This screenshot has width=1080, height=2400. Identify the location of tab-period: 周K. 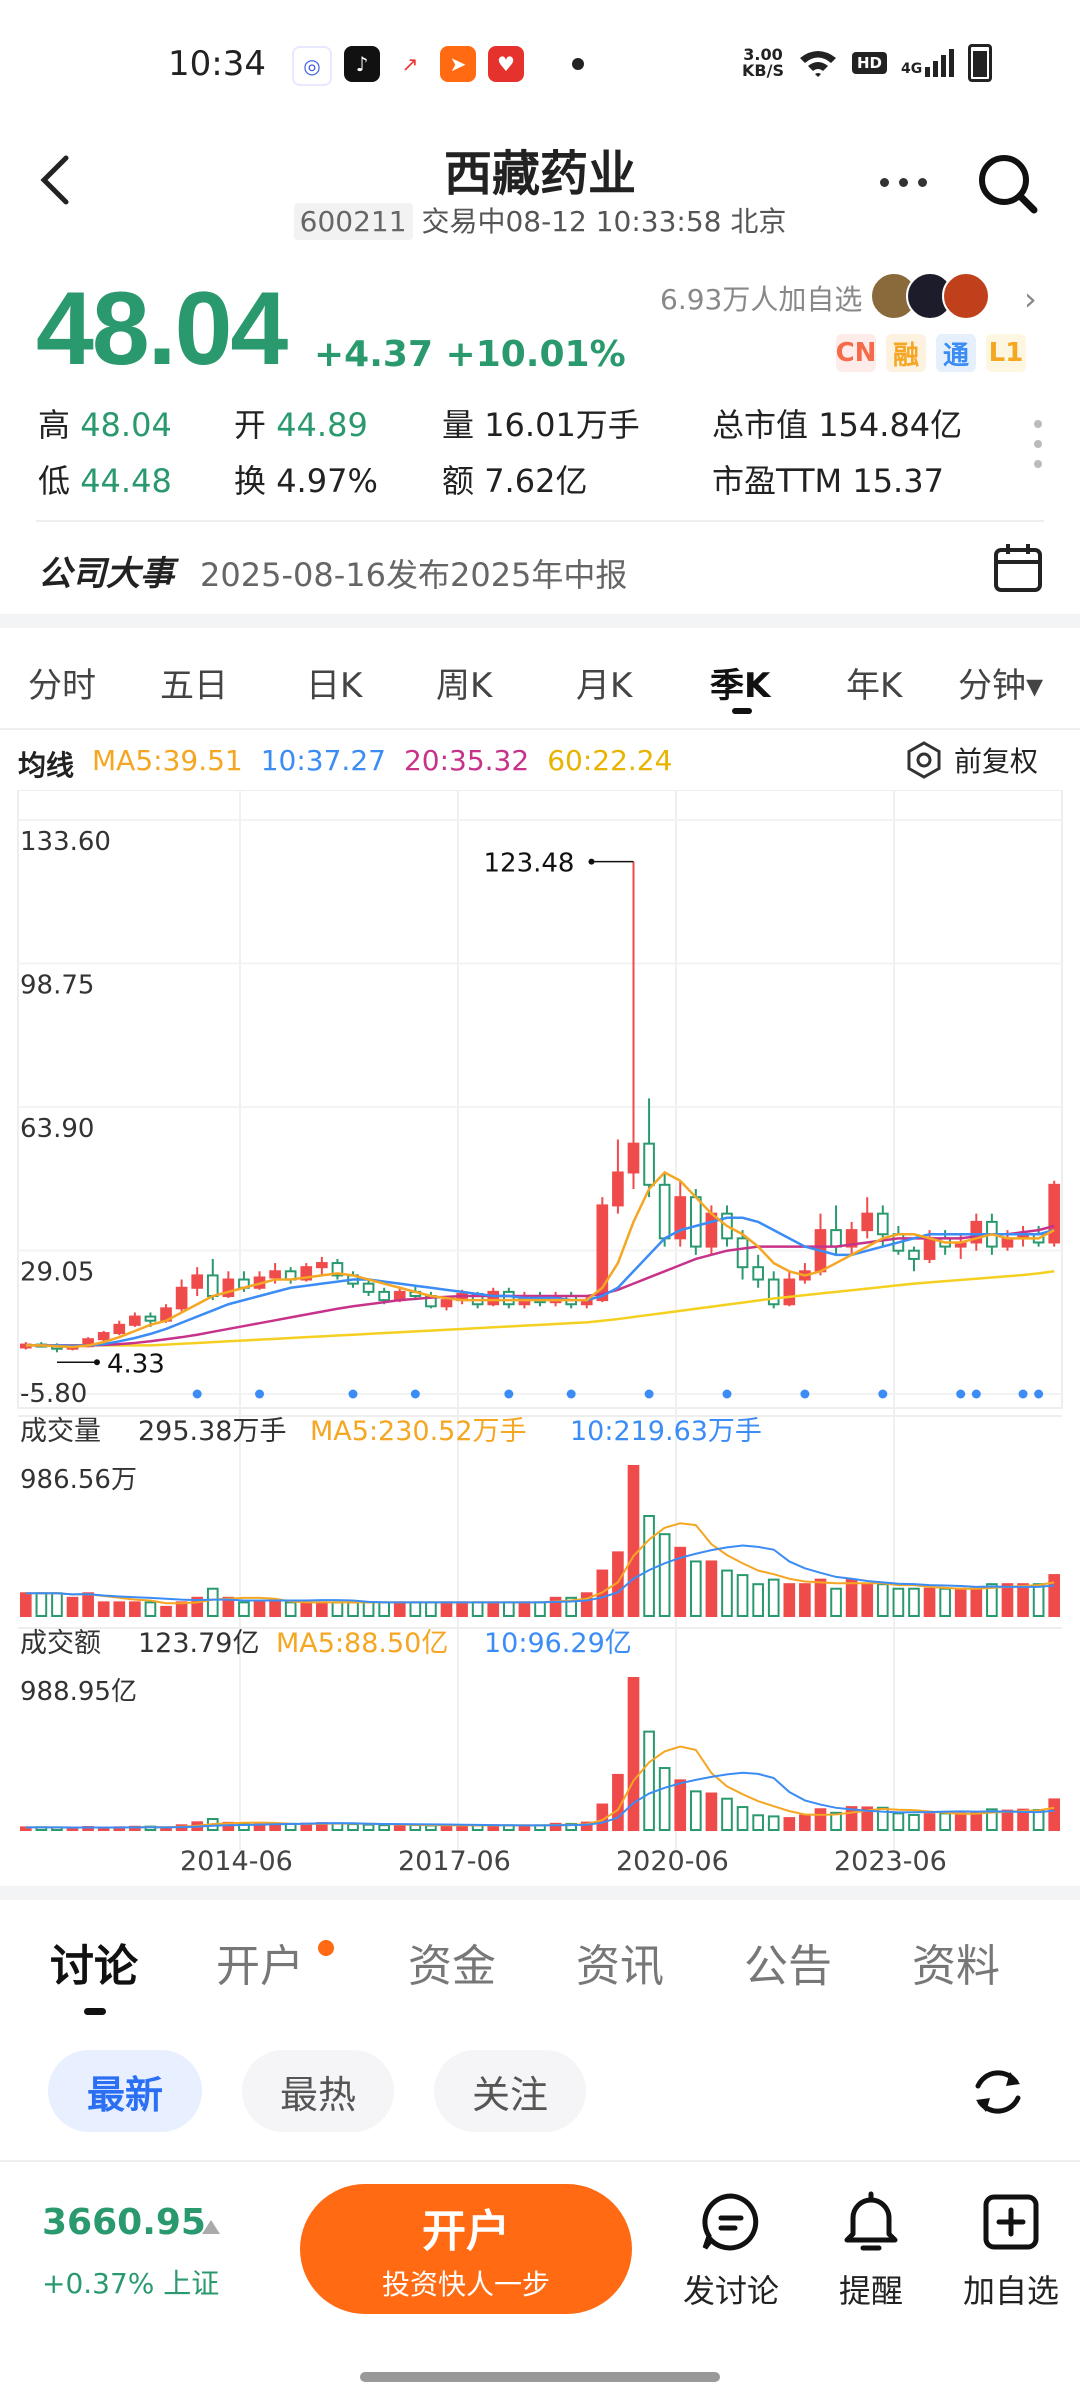
(464, 686).